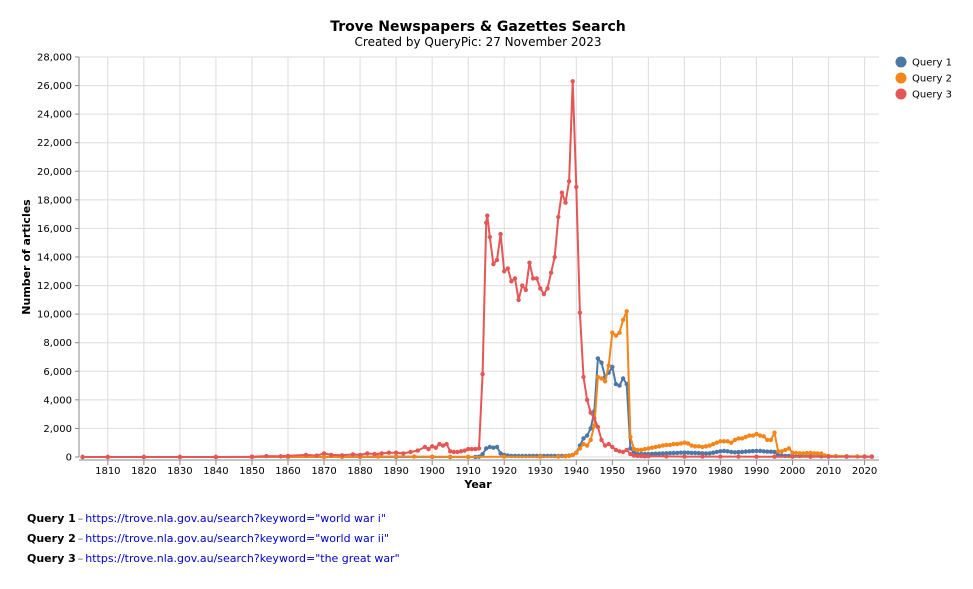 The height and width of the screenshot is (589, 973). Describe the element at coordinates (107, 471) in the screenshot. I see `x-tick-label: 1810` at that location.